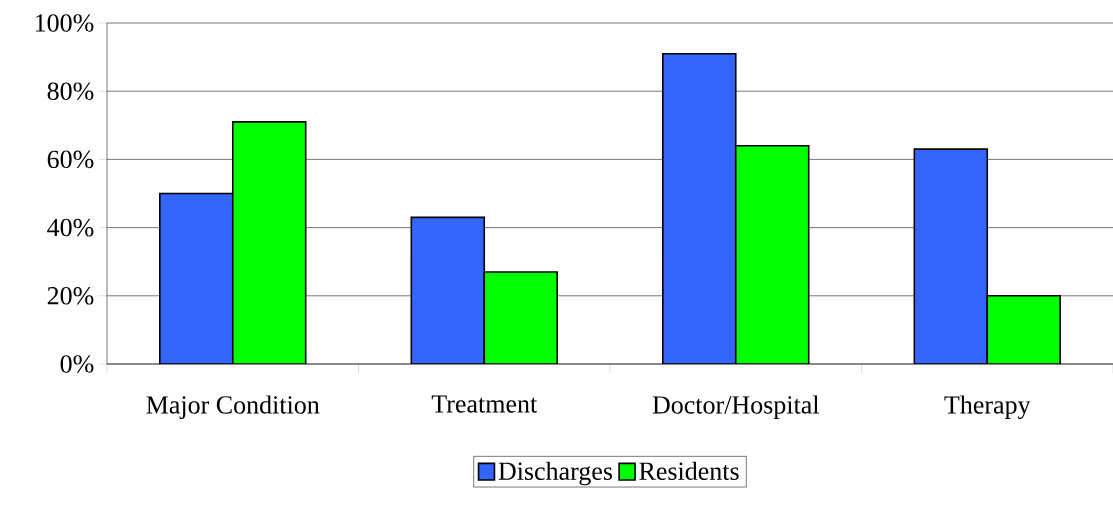 The width and height of the screenshot is (1113, 514). Describe the element at coordinates (70, 91) in the screenshot. I see `y-tick-label: 80%` at that location.